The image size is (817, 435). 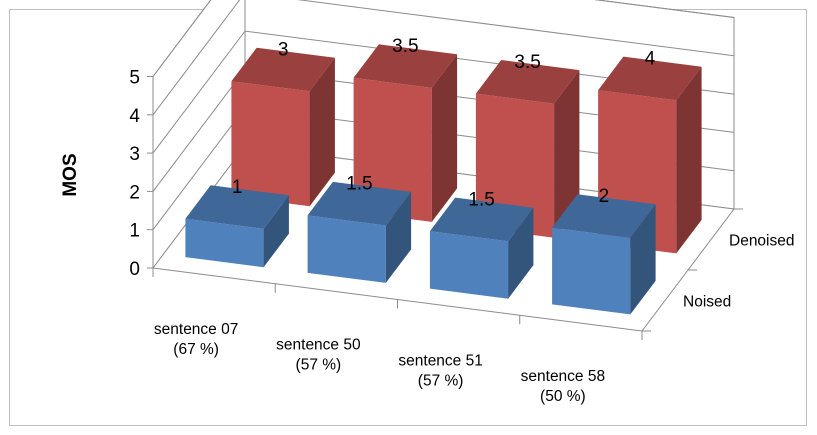 I want to click on data-label: 1, so click(x=237, y=187).